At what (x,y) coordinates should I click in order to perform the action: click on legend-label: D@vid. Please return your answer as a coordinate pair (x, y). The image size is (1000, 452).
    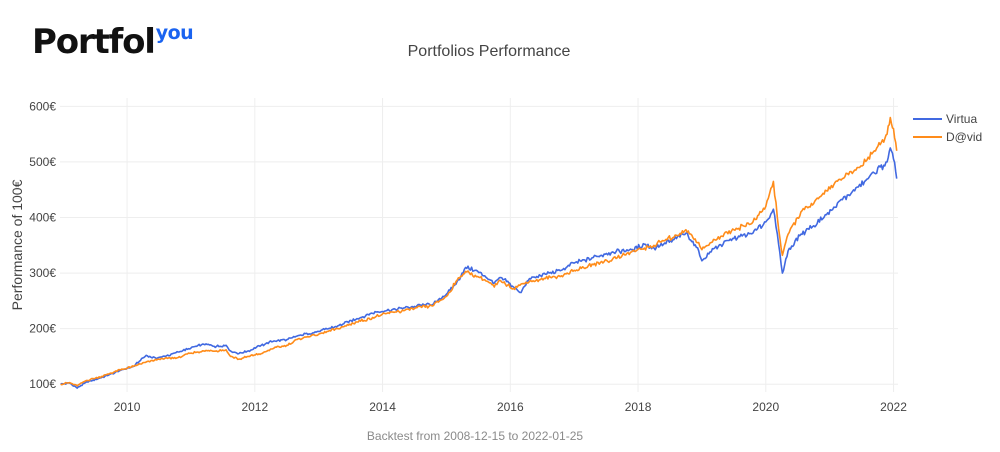
    Looking at the image, I should click on (964, 137).